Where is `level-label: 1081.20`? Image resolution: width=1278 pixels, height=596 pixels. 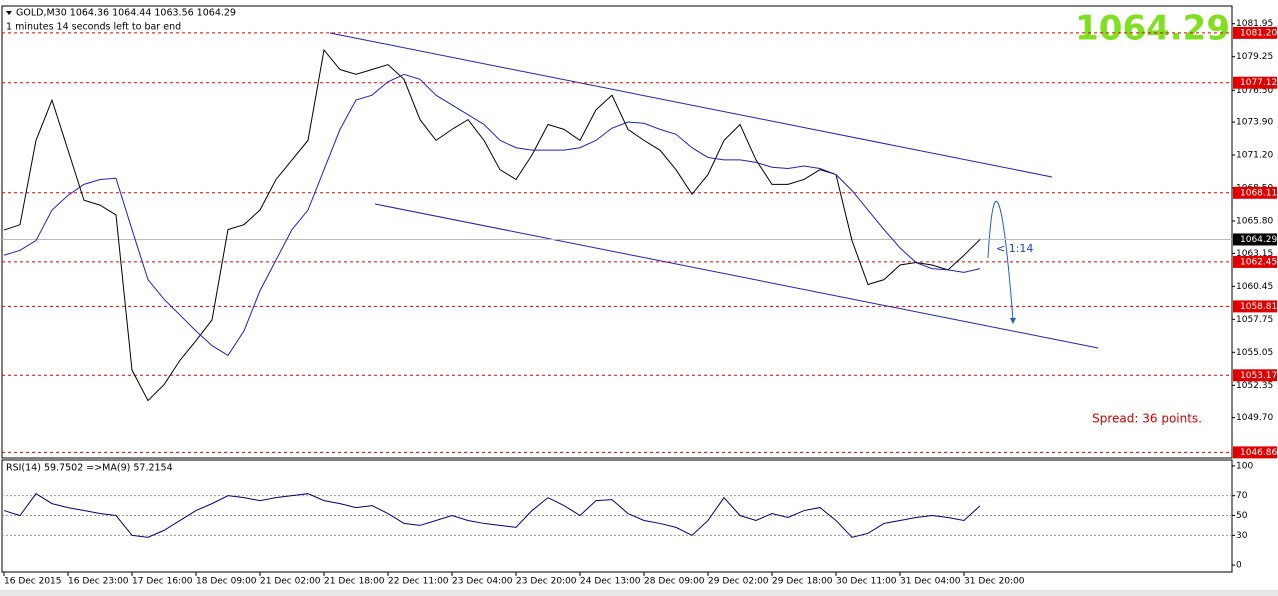 level-label: 1081.20 is located at coordinates (1258, 33).